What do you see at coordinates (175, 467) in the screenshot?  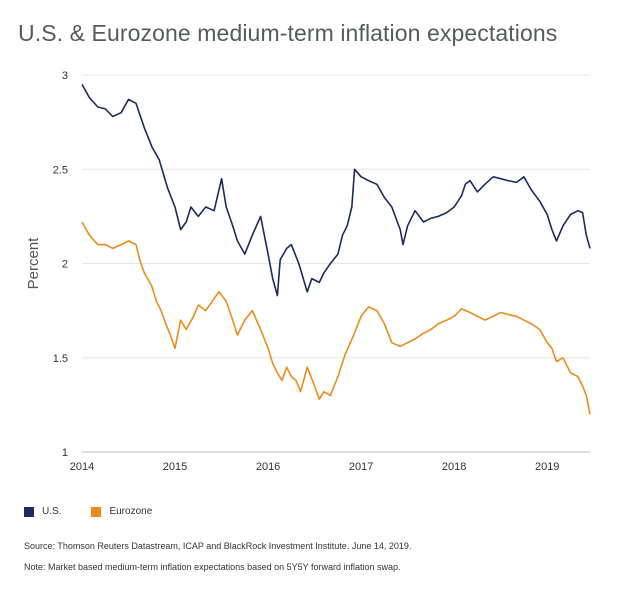 I see `x-tick-label: 2015` at bounding box center [175, 467].